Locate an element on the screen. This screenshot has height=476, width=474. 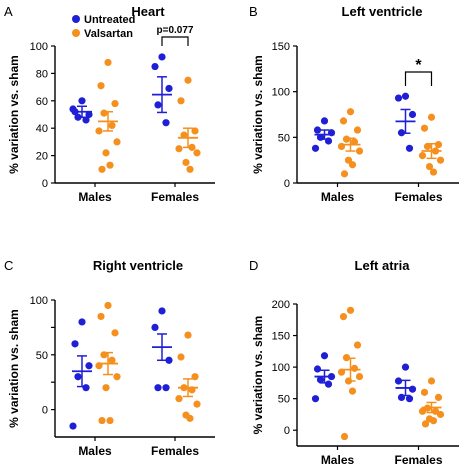
panel-title: Left ventricle is located at coordinates (382, 11).